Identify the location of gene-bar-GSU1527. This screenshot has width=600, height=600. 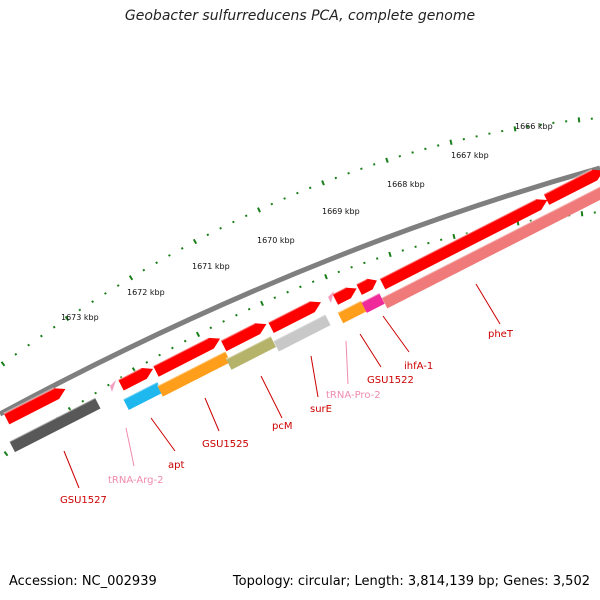
(55, 424).